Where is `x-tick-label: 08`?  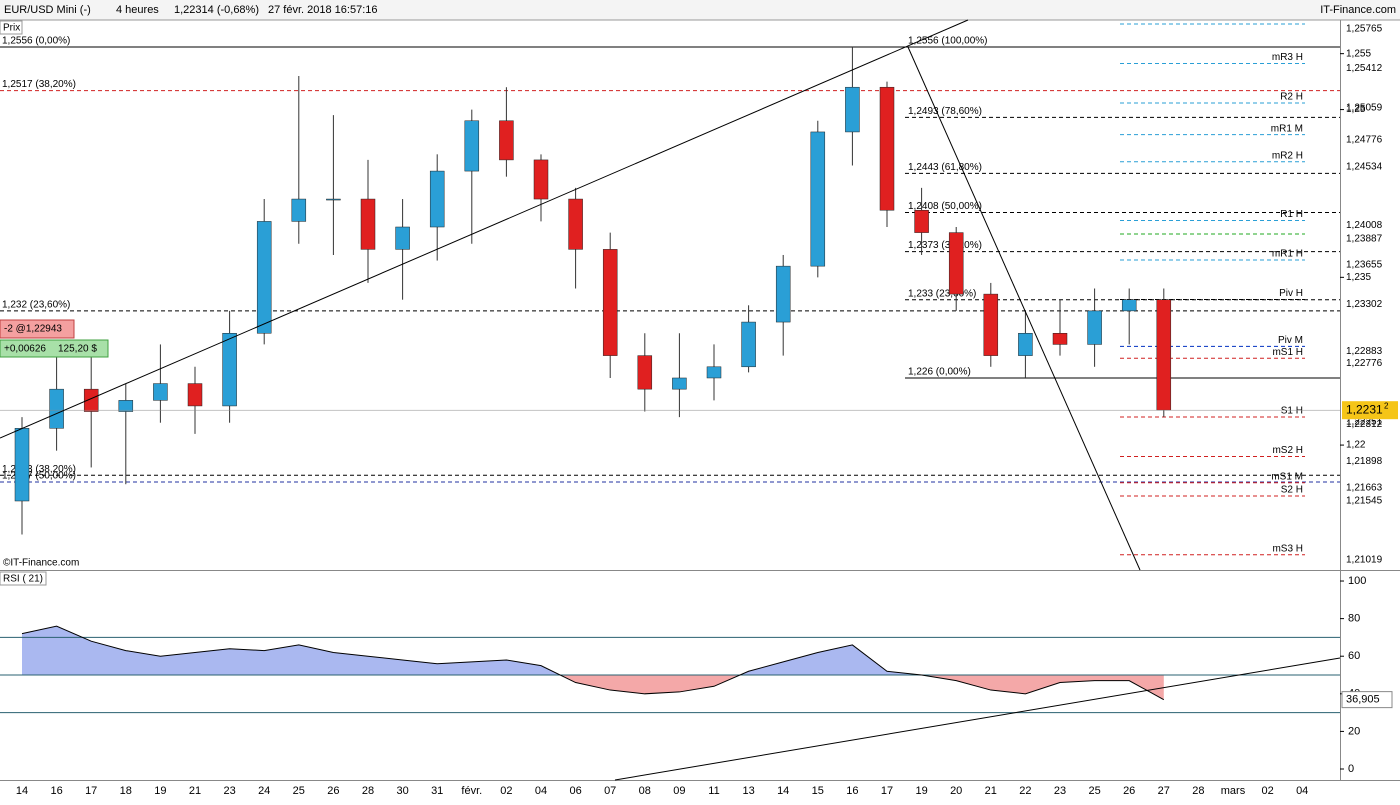
x-tick-label: 08 is located at coordinates (645, 791).